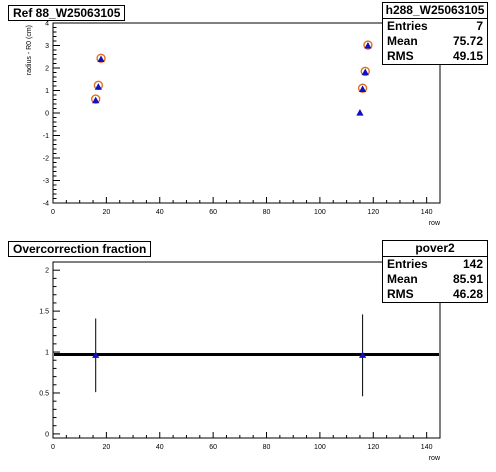 Image resolution: width=496 pixels, height=472 pixels. I want to click on stats-box: pover2 Entries 142 Mean 85.91 RMS 46.28, so click(435, 271).